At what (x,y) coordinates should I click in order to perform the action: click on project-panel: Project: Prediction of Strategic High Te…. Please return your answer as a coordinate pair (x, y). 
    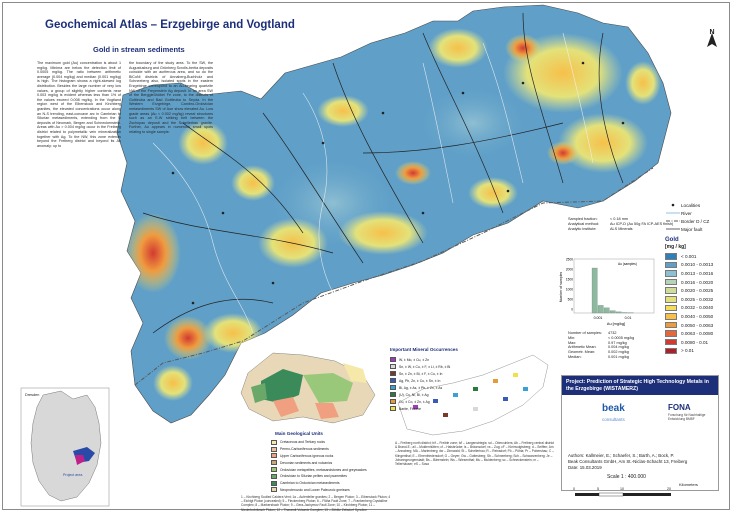
    Looking at the image, I should click on (640, 433).